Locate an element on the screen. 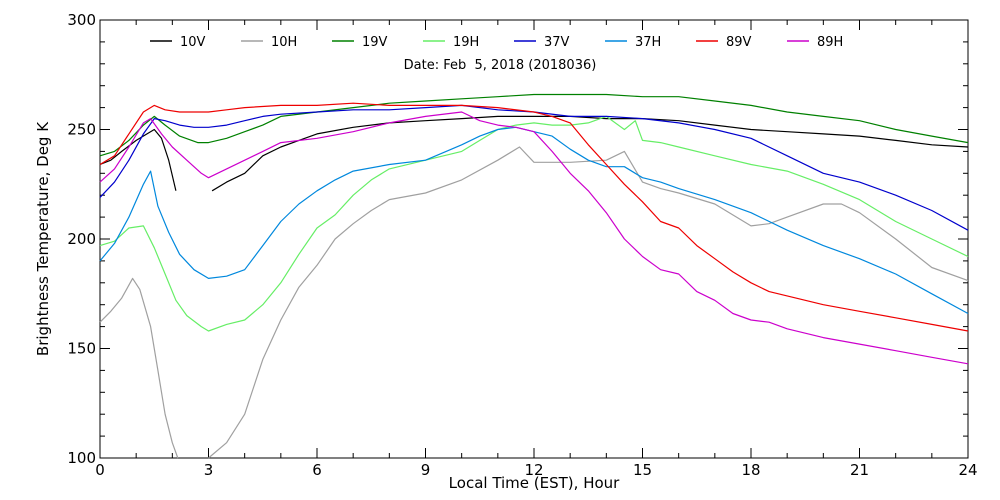 This screenshot has height=500, width=1000. legend-label-10v: 10V is located at coordinates (193, 42).